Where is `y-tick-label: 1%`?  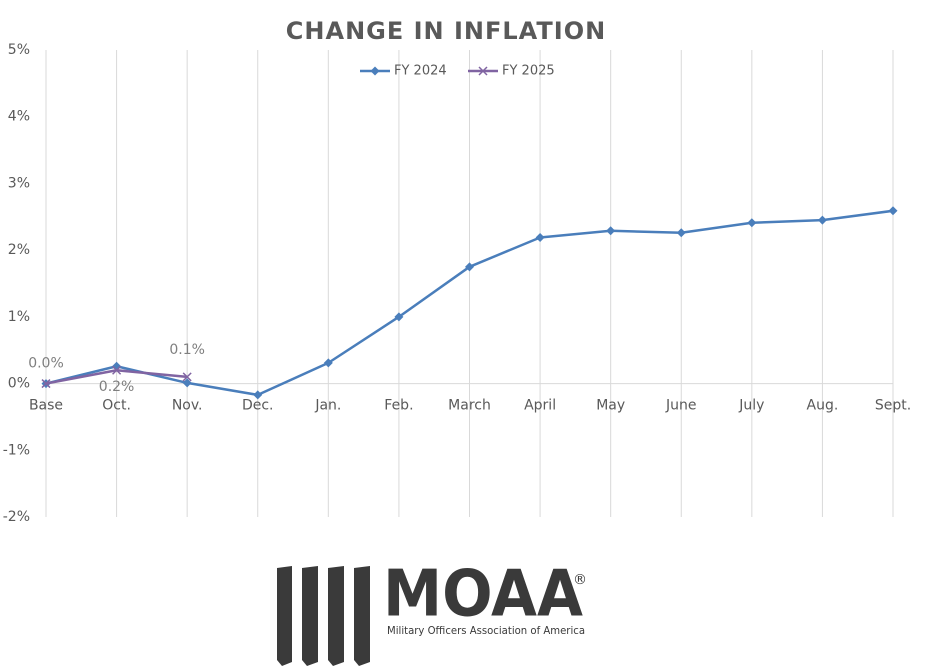 y-tick-label: 1% is located at coordinates (19, 317).